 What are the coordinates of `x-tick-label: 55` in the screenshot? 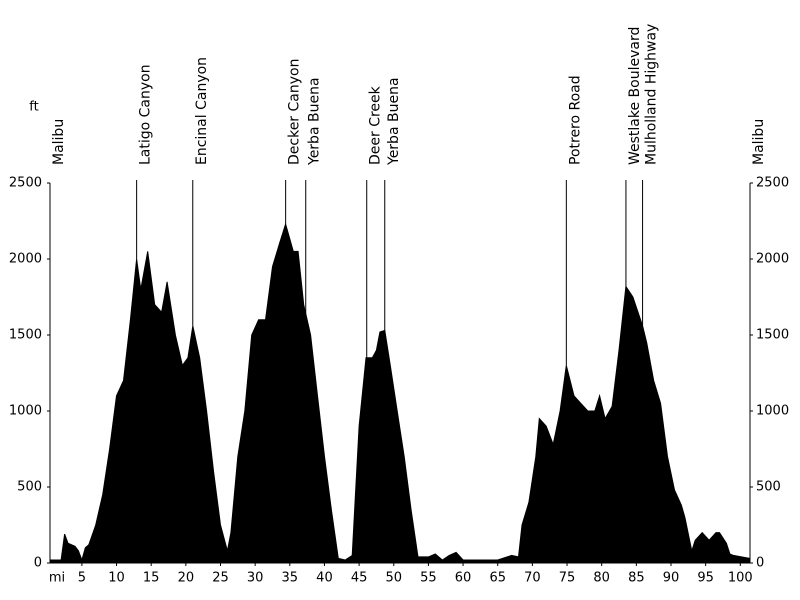 It's located at (428, 578).